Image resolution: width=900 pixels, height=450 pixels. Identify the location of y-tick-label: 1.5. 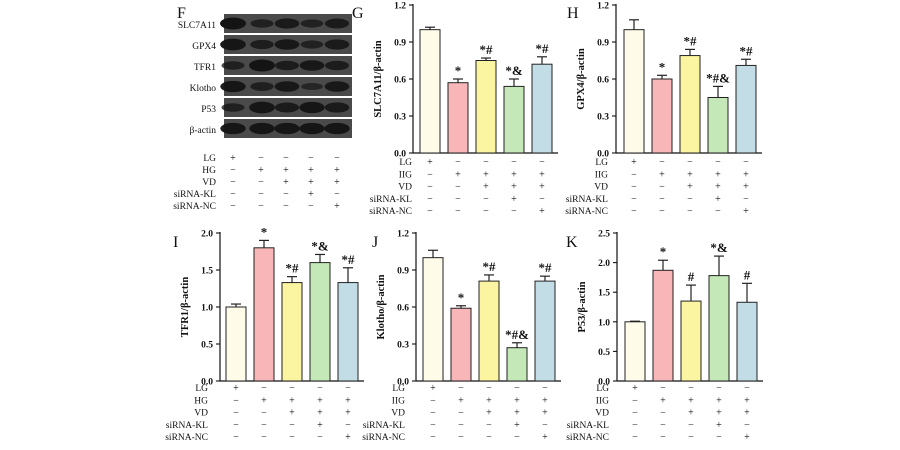
(207, 272).